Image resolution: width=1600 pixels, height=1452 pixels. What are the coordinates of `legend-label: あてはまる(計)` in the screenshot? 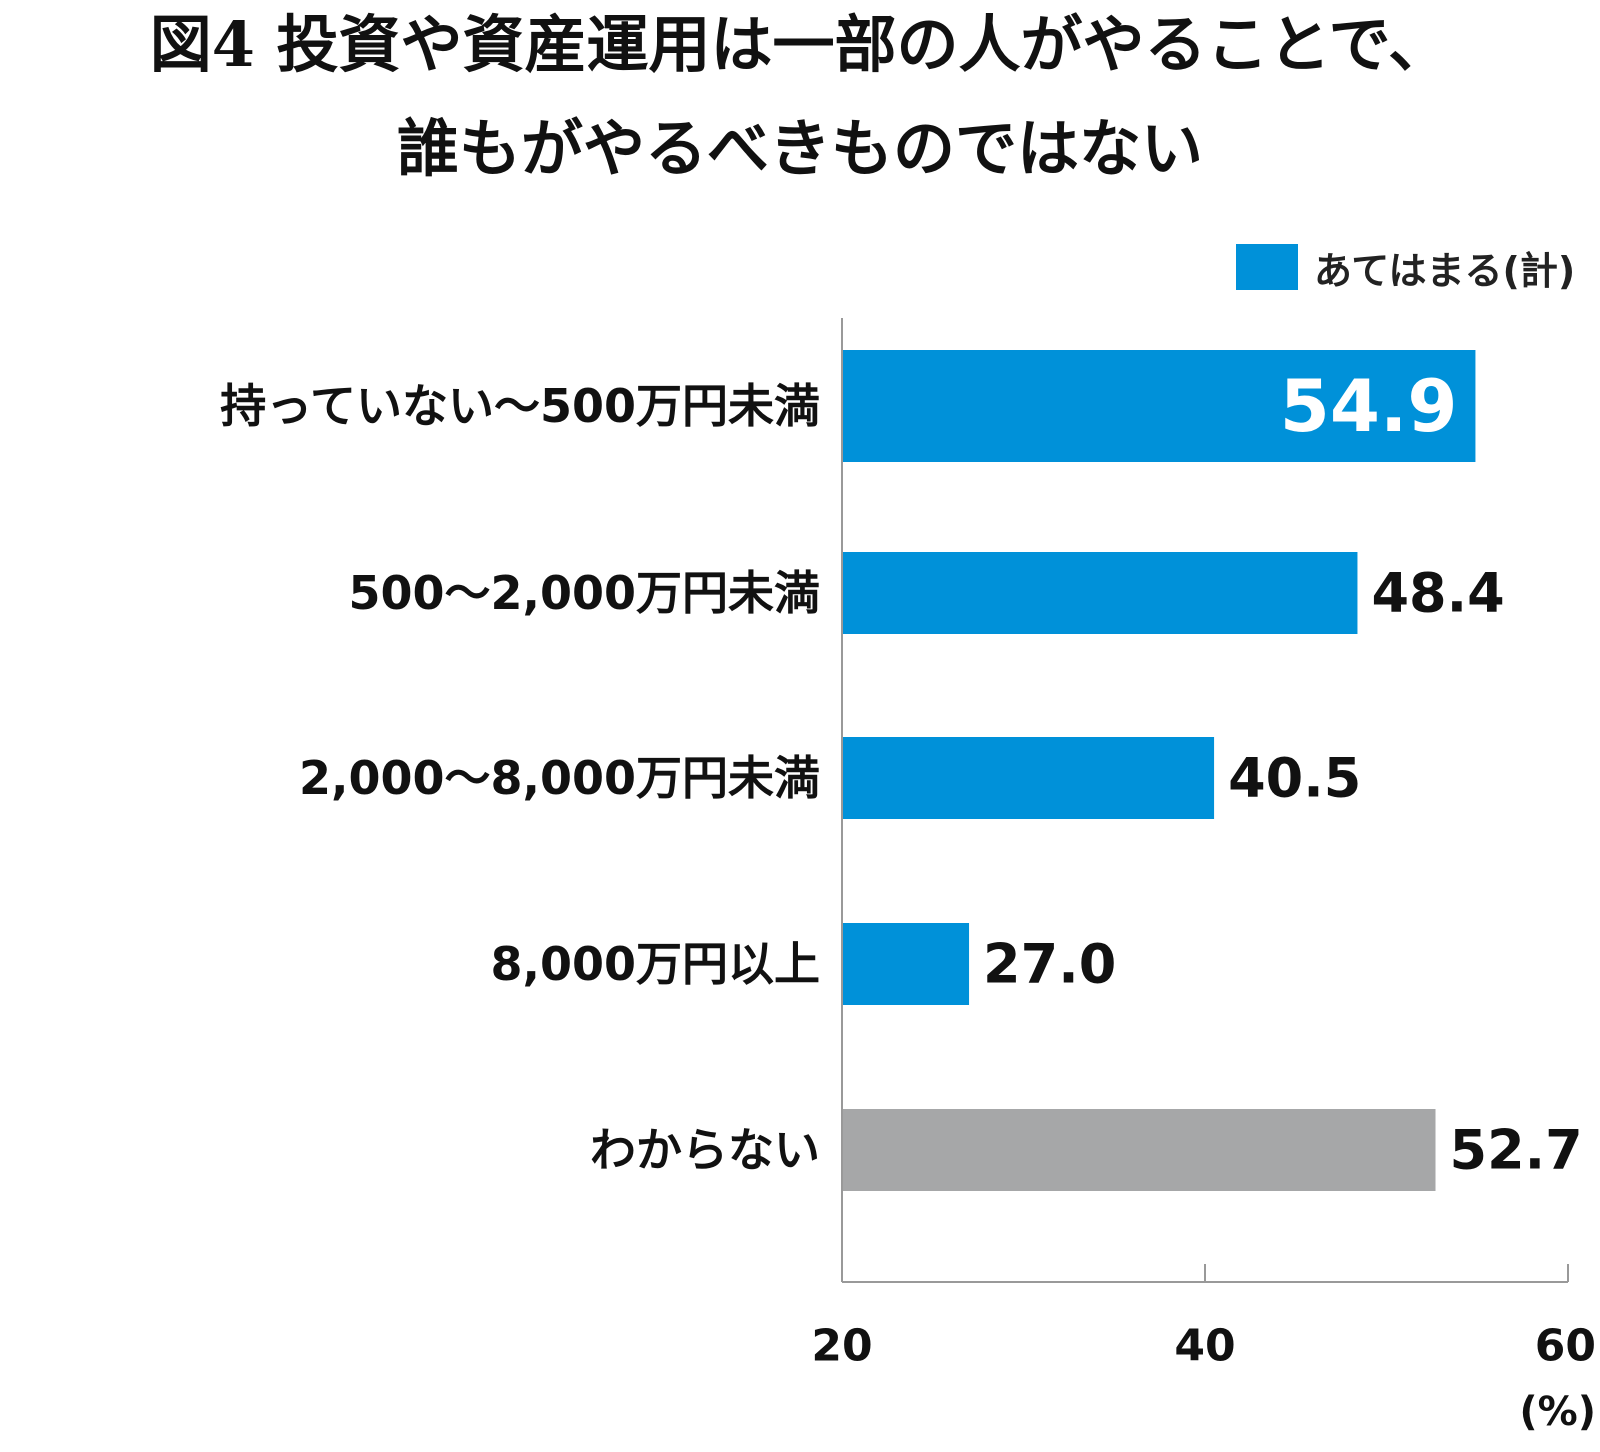 It's located at (1445, 270).